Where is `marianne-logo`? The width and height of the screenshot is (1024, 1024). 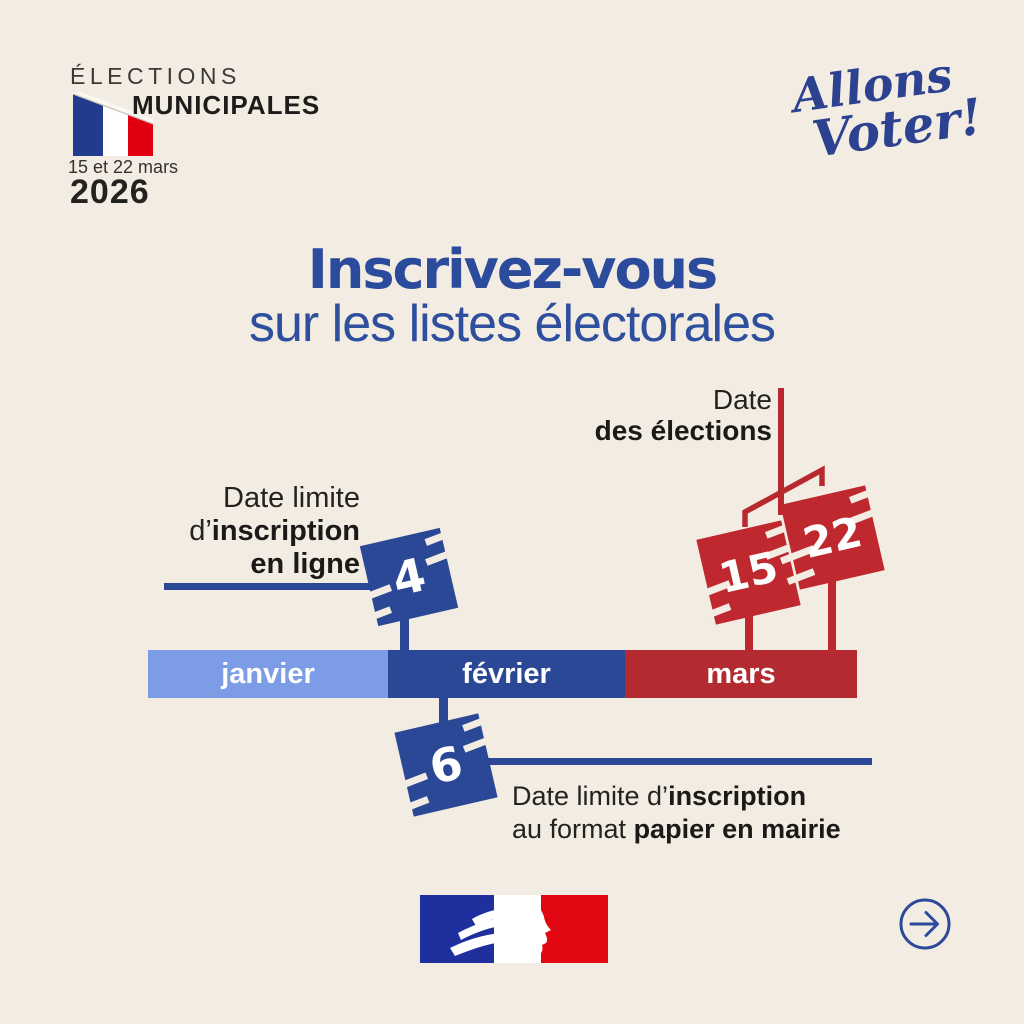 marianne-logo is located at coordinates (514, 929).